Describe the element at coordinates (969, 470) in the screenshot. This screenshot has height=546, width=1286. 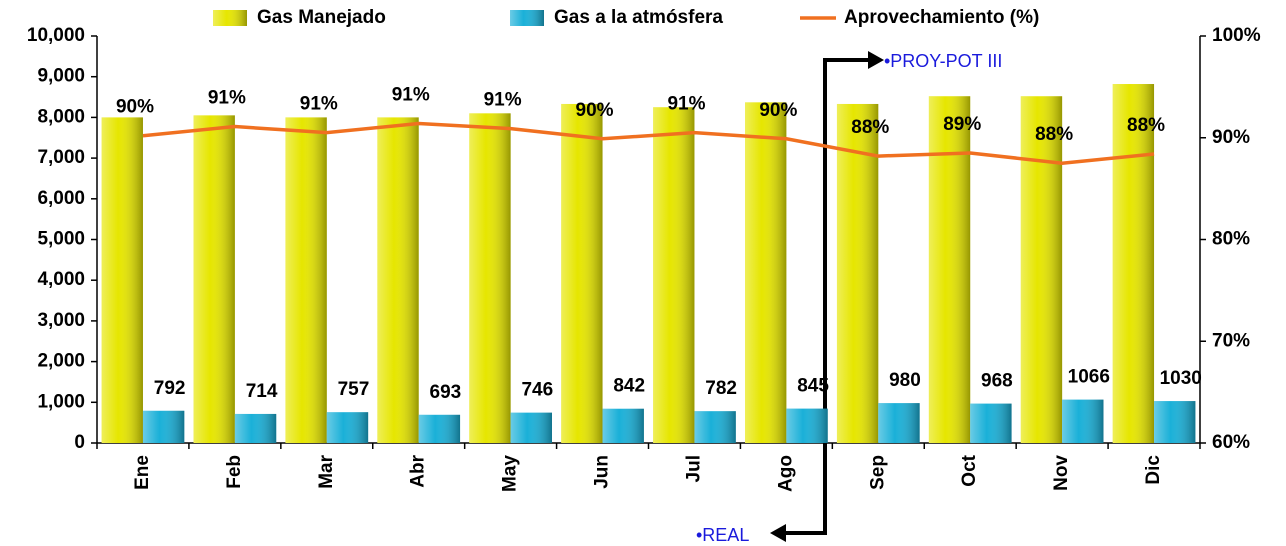
I see `x-tick-label: Oct` at that location.